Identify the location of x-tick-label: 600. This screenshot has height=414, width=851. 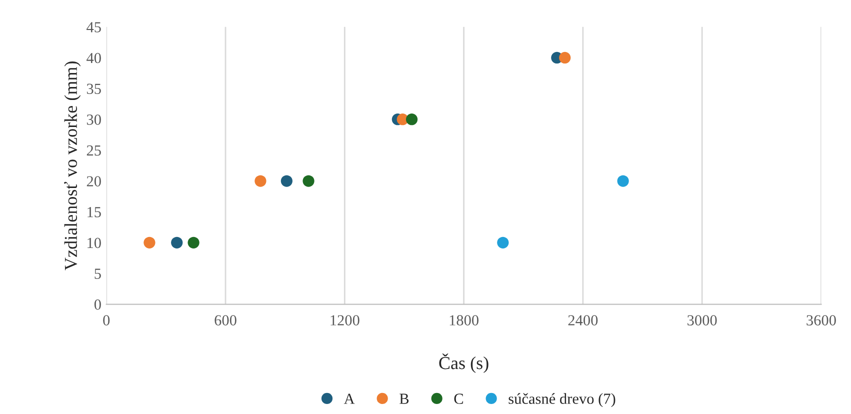
(225, 320).